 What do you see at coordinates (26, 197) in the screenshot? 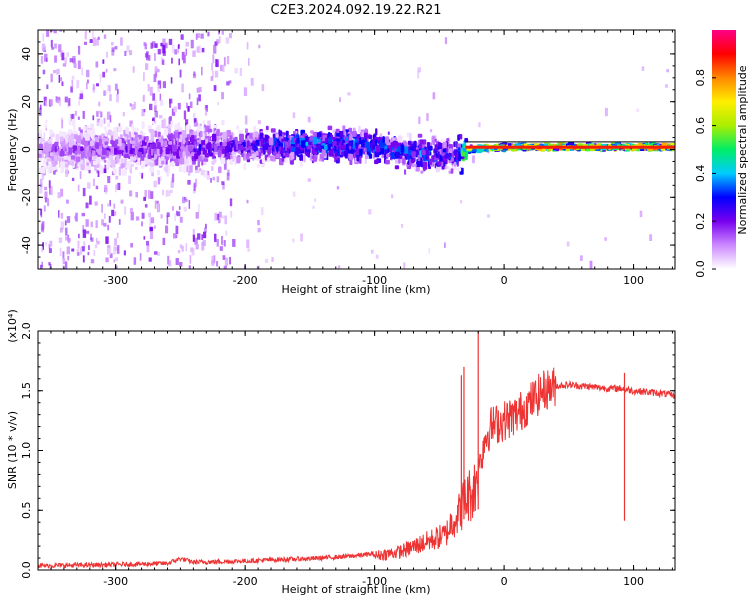
I see `y-tick-label: -20` at bounding box center [26, 197].